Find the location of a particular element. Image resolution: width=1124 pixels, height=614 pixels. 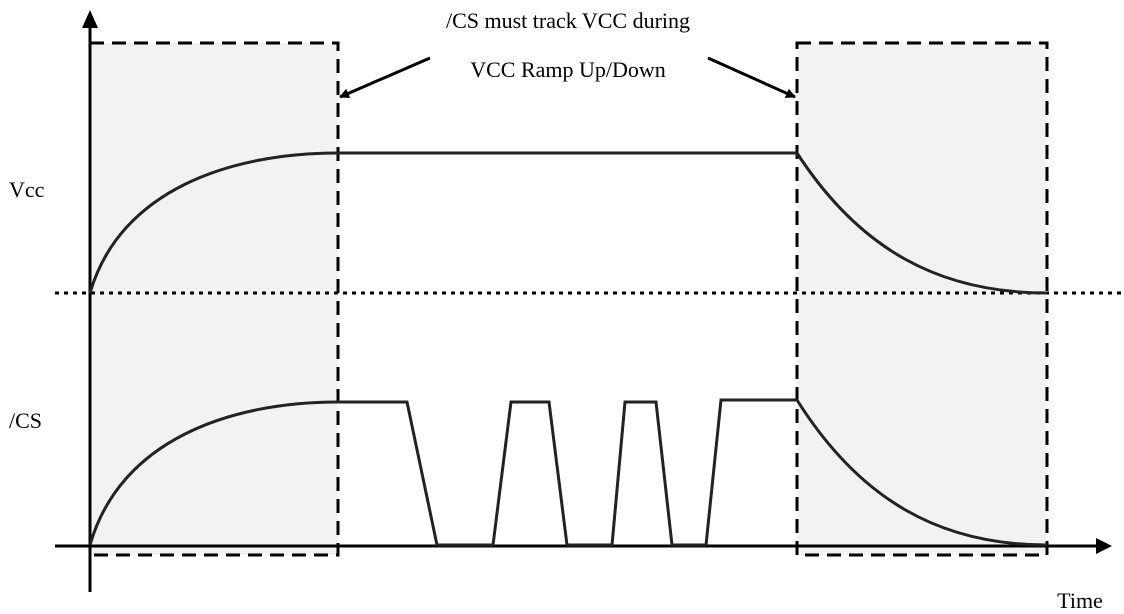

vcc-label: Vcc is located at coordinates (27, 189).